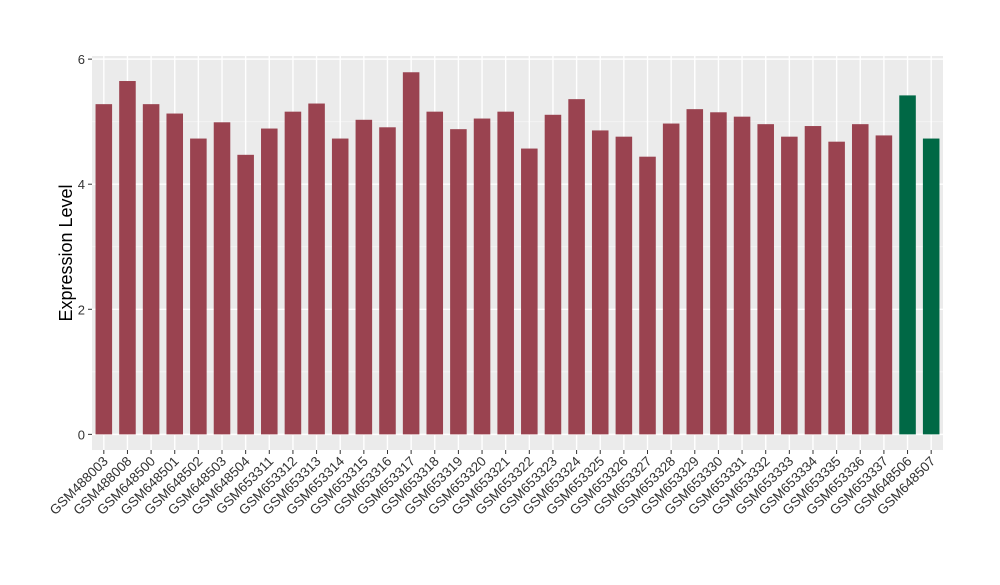  What do you see at coordinates (647, 295) in the screenshot?
I see `bar-GSM653327` at bounding box center [647, 295].